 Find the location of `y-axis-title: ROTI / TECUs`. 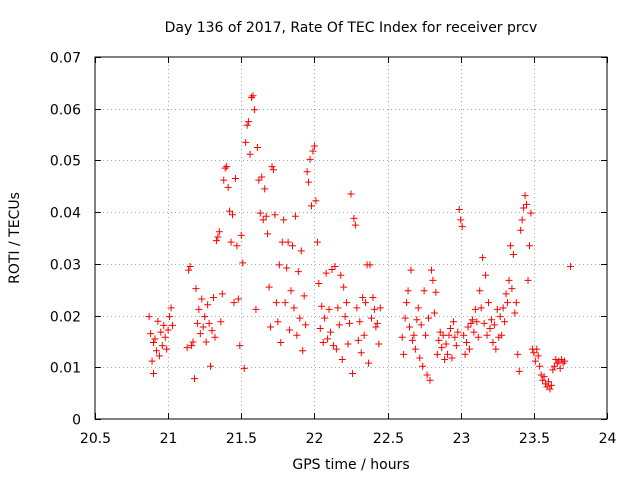

y-axis-title: ROTI / TECUs is located at coordinates (15, 238).